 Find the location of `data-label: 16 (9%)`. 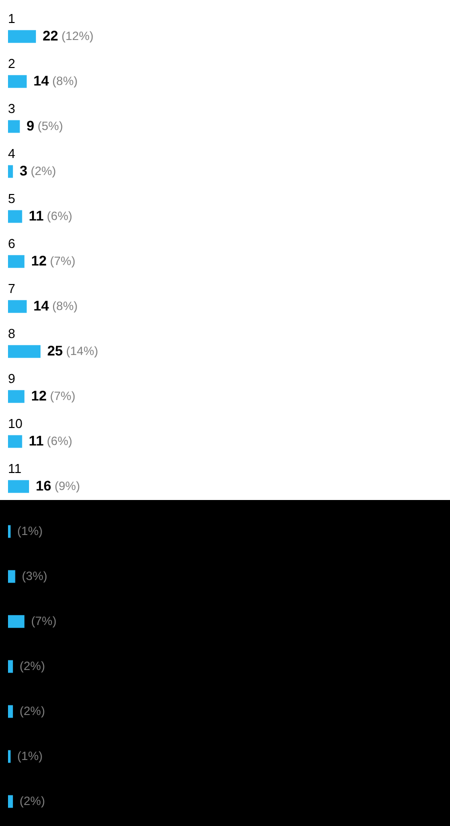

data-label: 16 (9%) is located at coordinates (58, 485).